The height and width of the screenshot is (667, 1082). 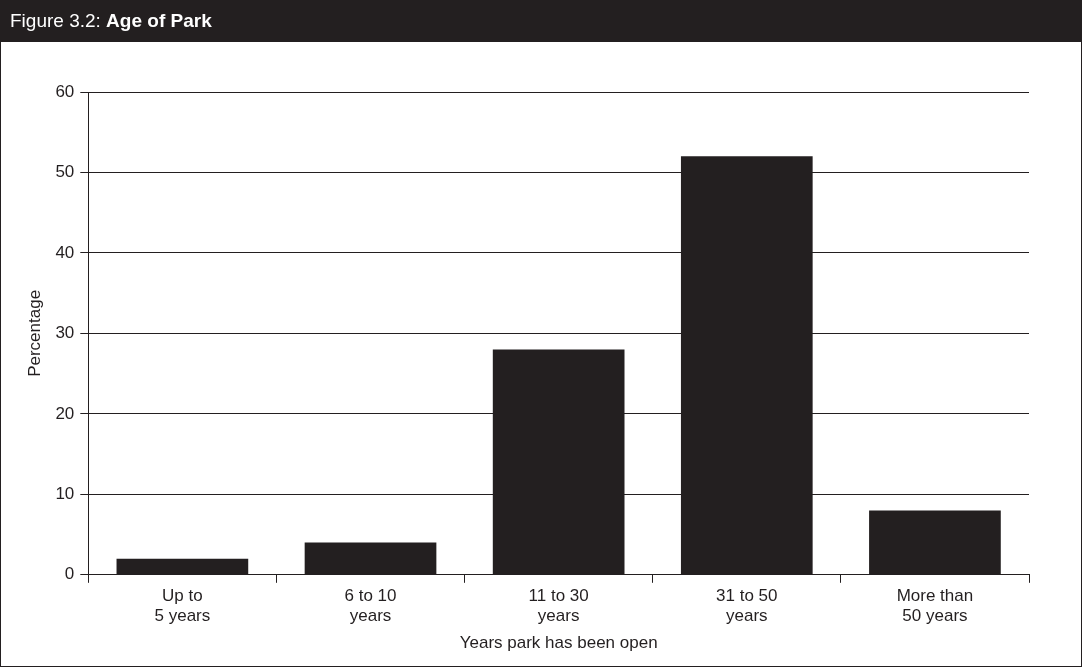 What do you see at coordinates (558, 605) in the screenshot?
I see `x-tick-label: 11 to 30 years` at bounding box center [558, 605].